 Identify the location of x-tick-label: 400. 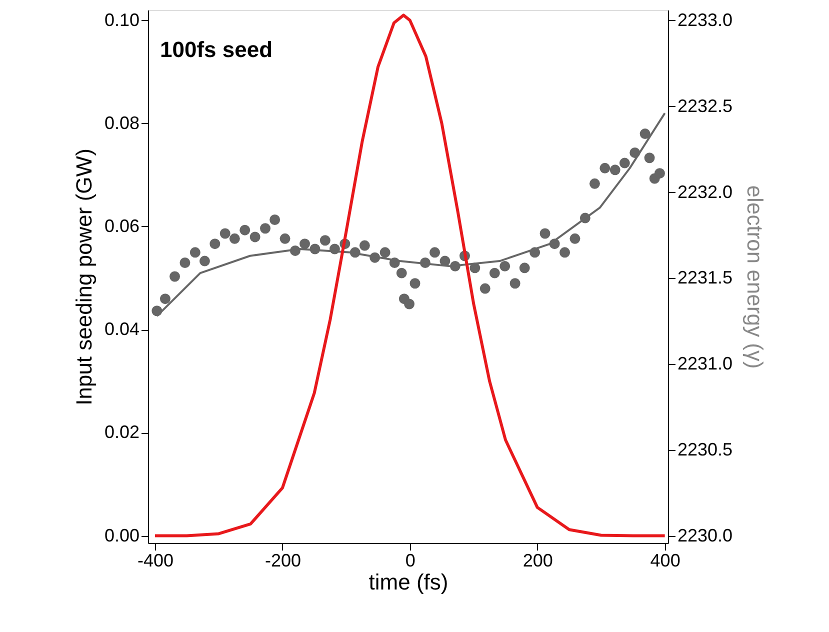
(665, 560).